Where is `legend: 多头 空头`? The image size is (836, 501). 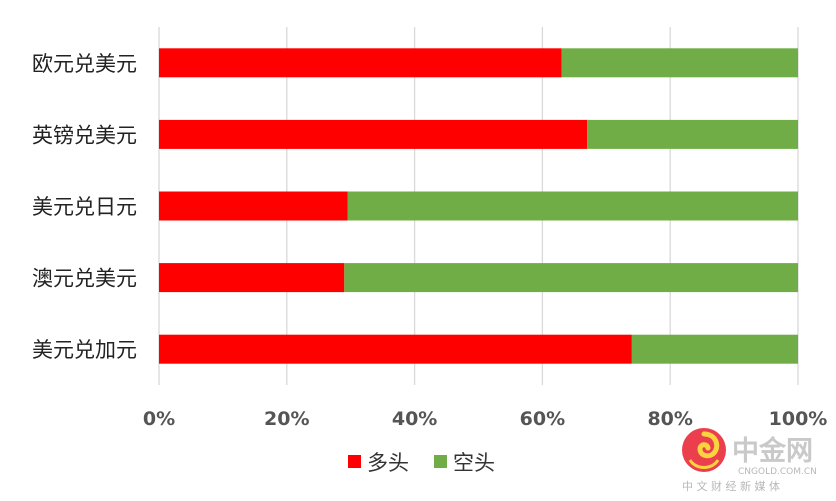
legend: 多头 空头 is located at coordinates (421, 463).